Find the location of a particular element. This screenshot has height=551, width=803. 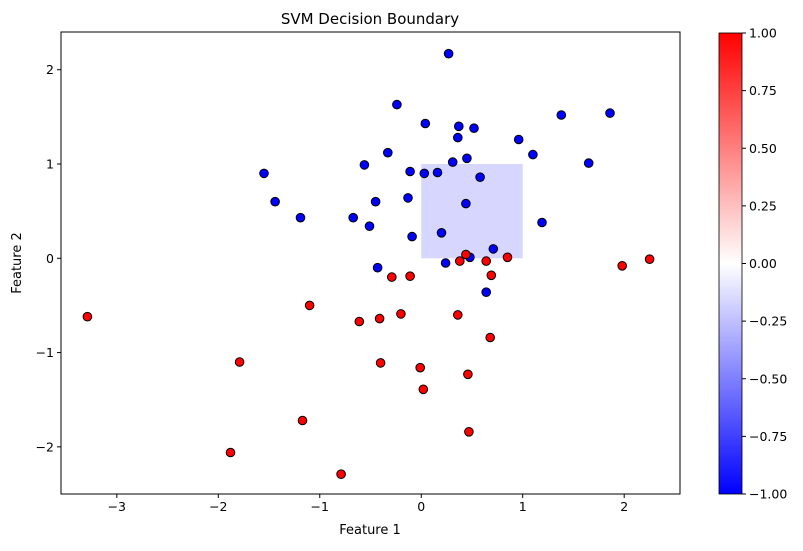

chart-title: SVM Decision Boundary is located at coordinates (370, 19).